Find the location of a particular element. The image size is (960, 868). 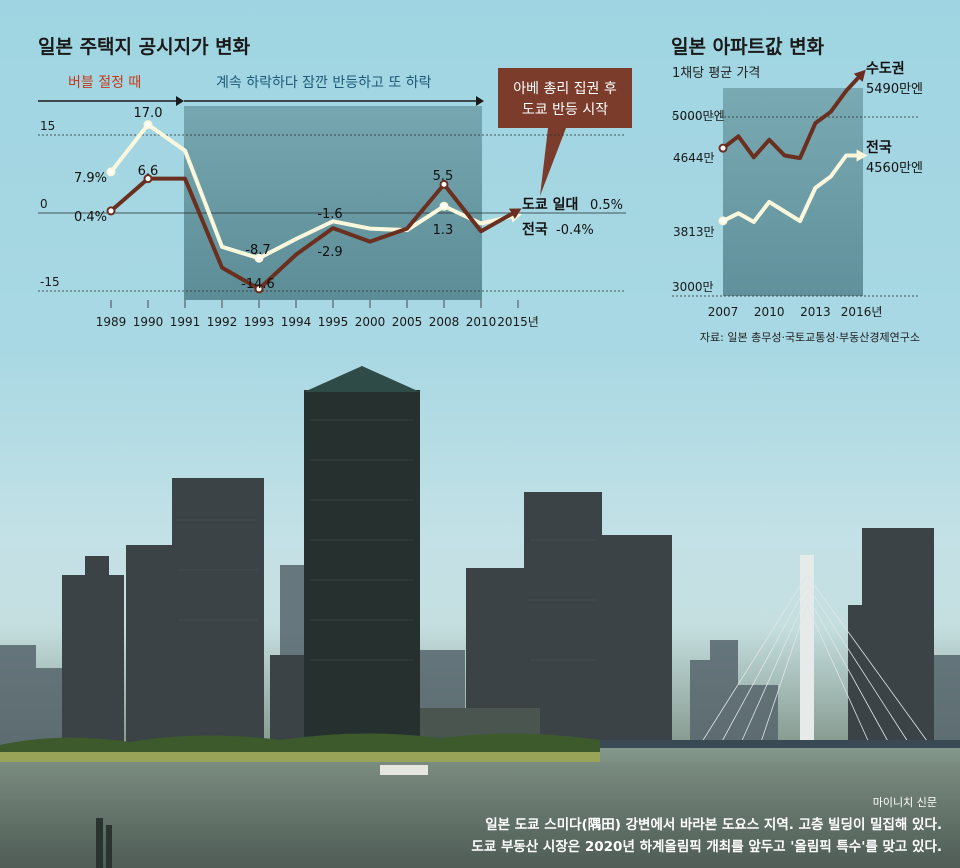

source-note: 자료: 일본 총무성·국토교통성·부동산경제연구소 is located at coordinates (810, 337).